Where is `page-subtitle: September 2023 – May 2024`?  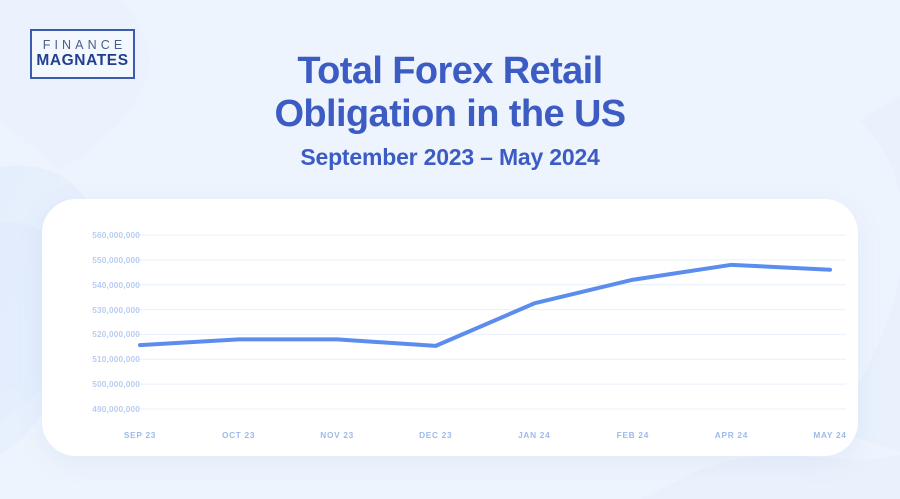 page-subtitle: September 2023 – May 2024 is located at coordinates (450, 157).